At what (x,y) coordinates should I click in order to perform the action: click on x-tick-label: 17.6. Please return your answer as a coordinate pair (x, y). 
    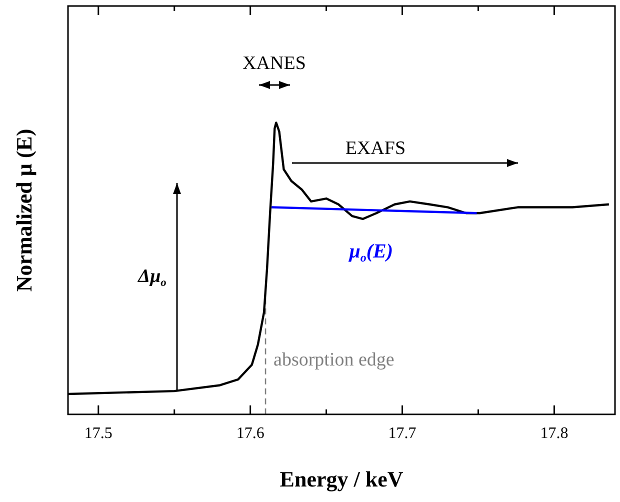
    Looking at the image, I should click on (250, 433).